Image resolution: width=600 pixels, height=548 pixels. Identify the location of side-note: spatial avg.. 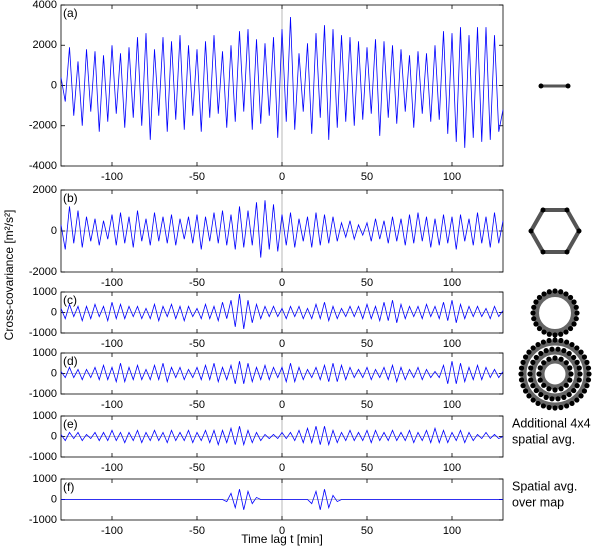
(543, 439).